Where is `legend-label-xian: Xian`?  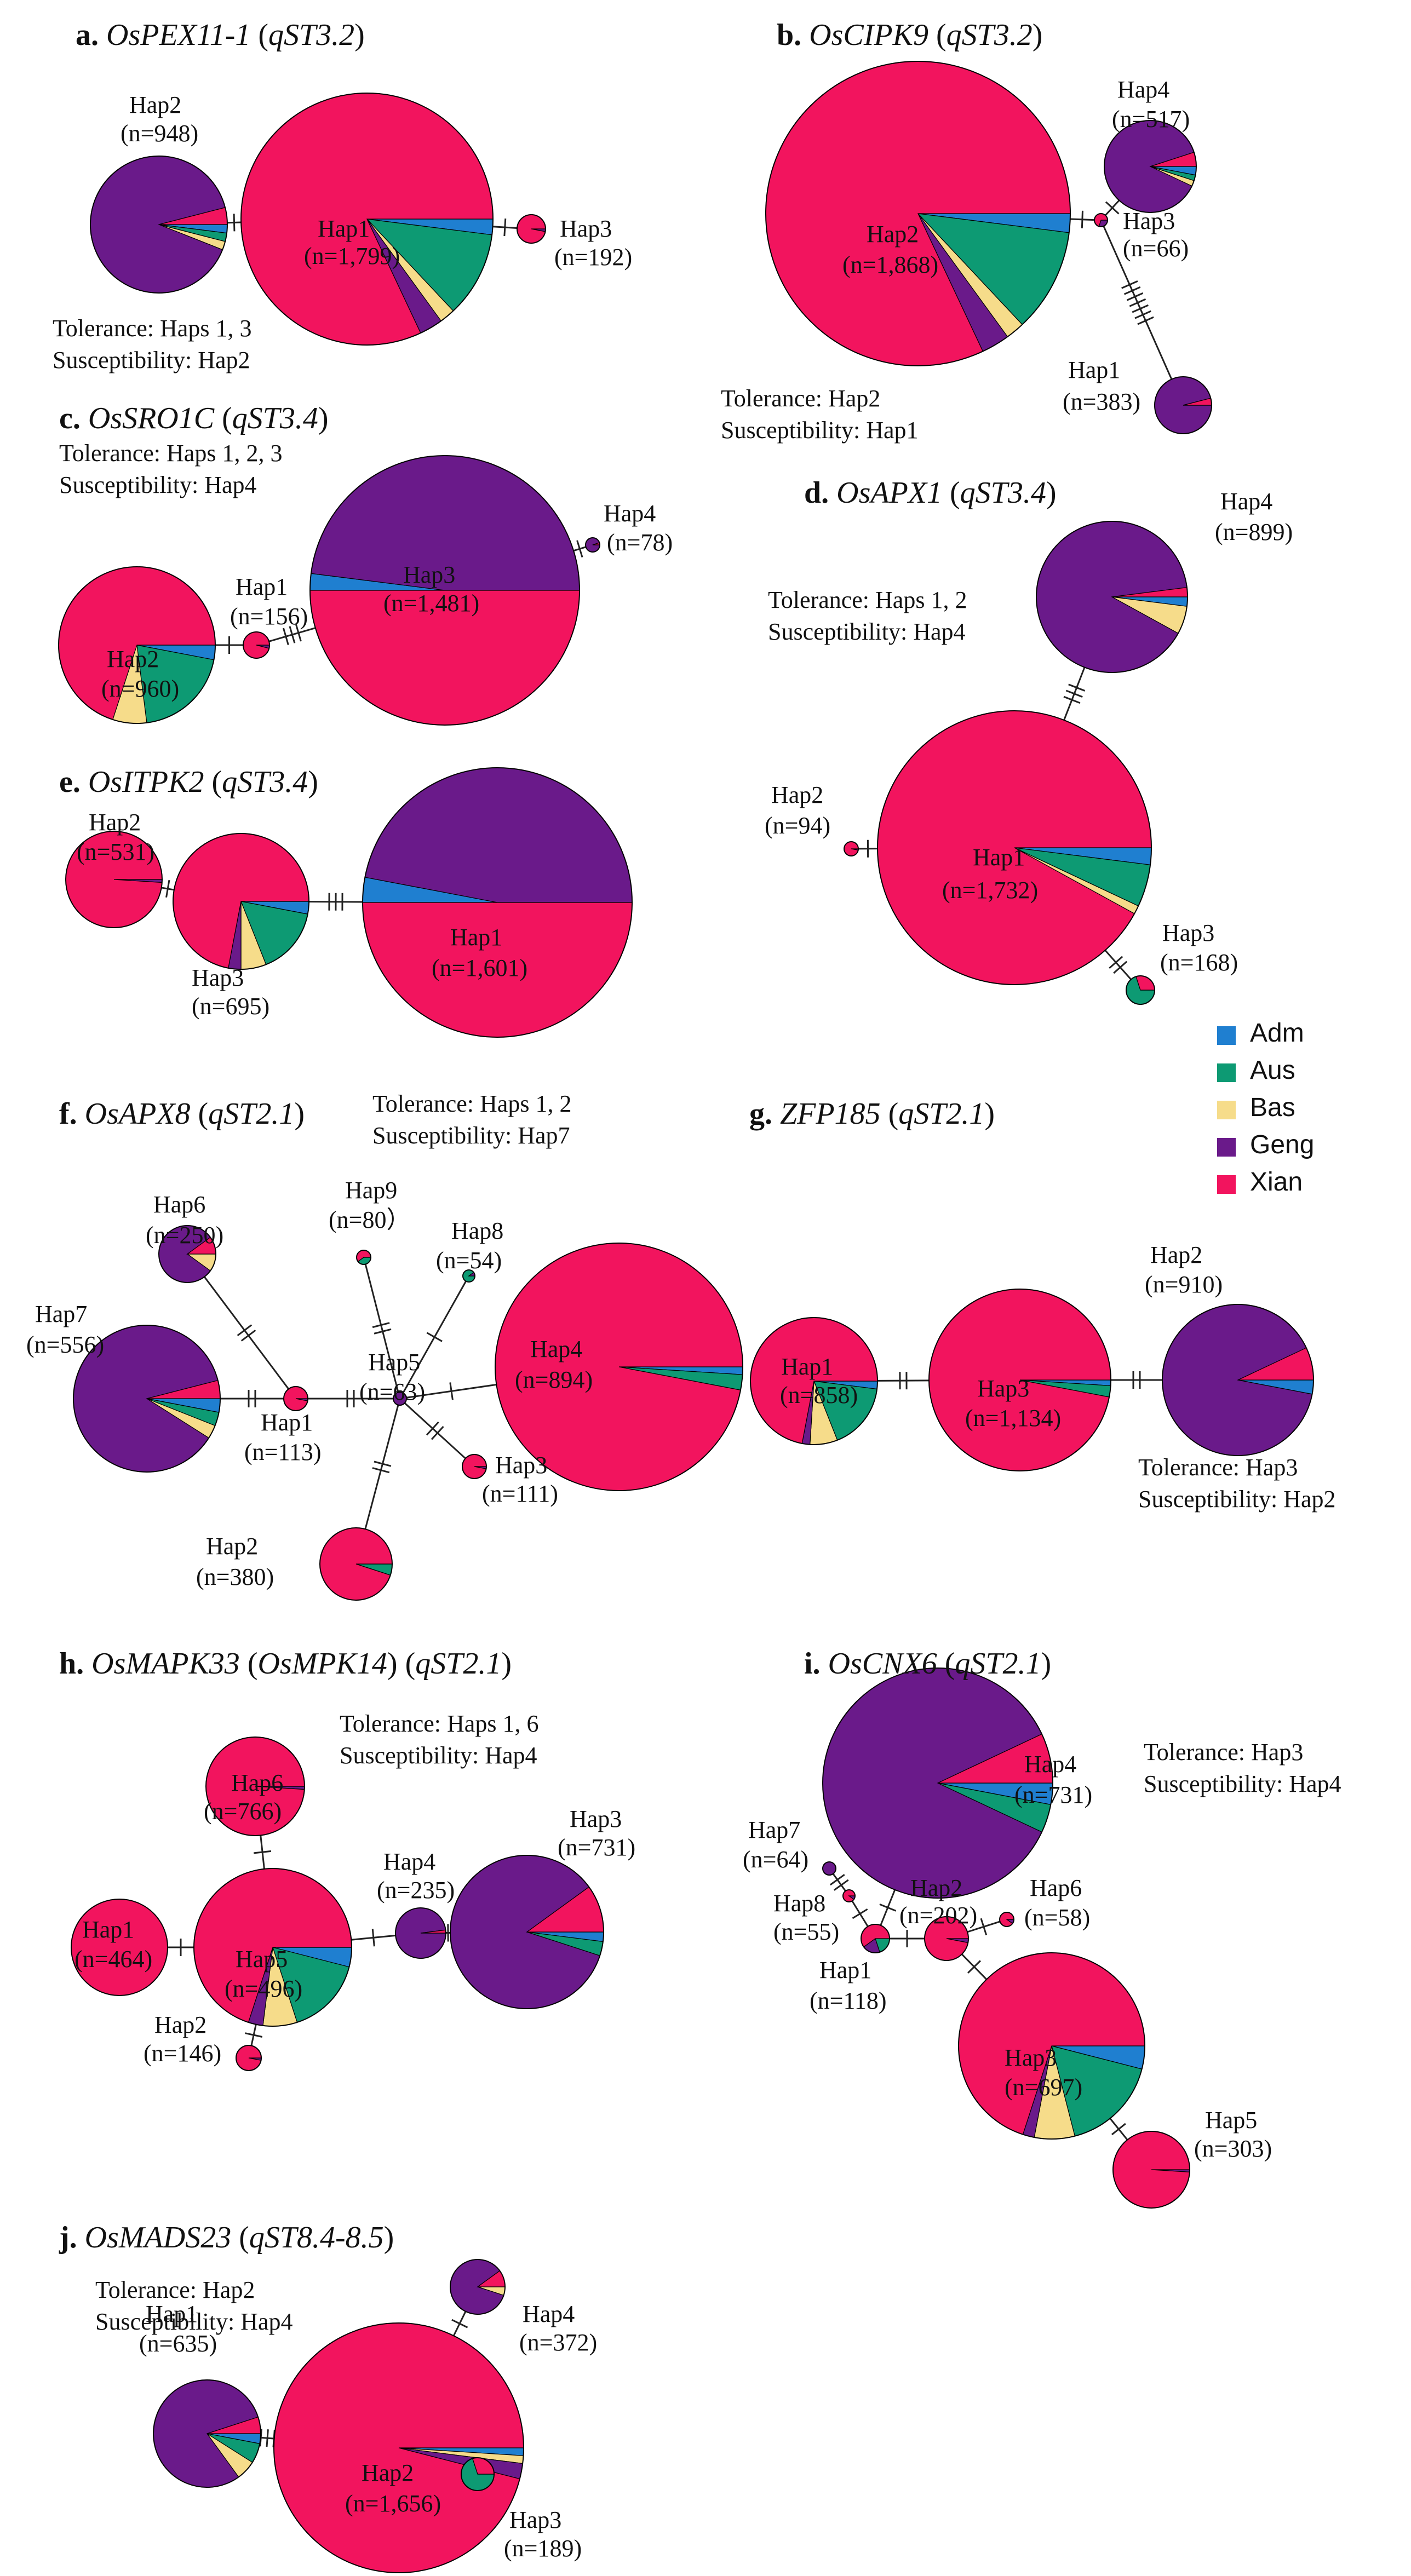
legend-label-xian: Xian is located at coordinates (1277, 1182).